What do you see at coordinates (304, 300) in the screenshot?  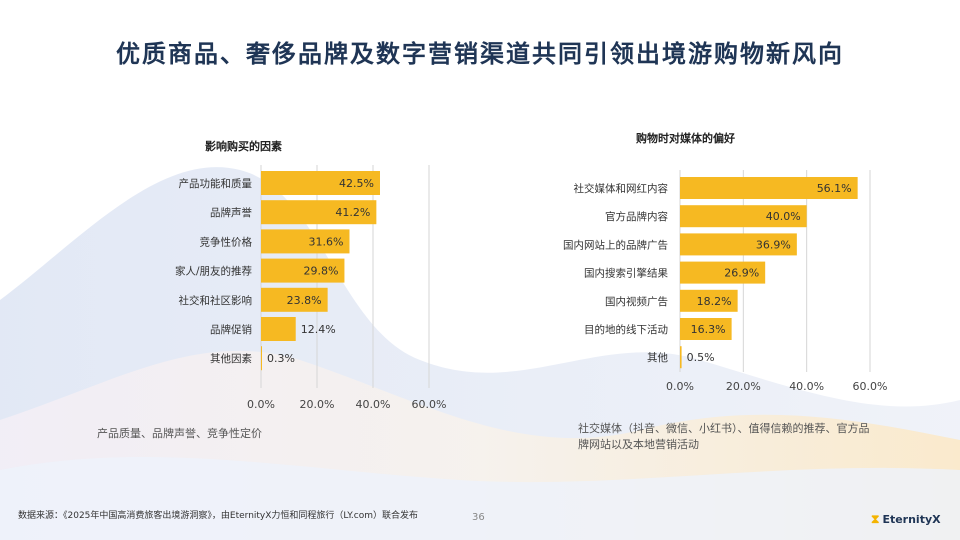 I see `data-label: 23.8%` at bounding box center [304, 300].